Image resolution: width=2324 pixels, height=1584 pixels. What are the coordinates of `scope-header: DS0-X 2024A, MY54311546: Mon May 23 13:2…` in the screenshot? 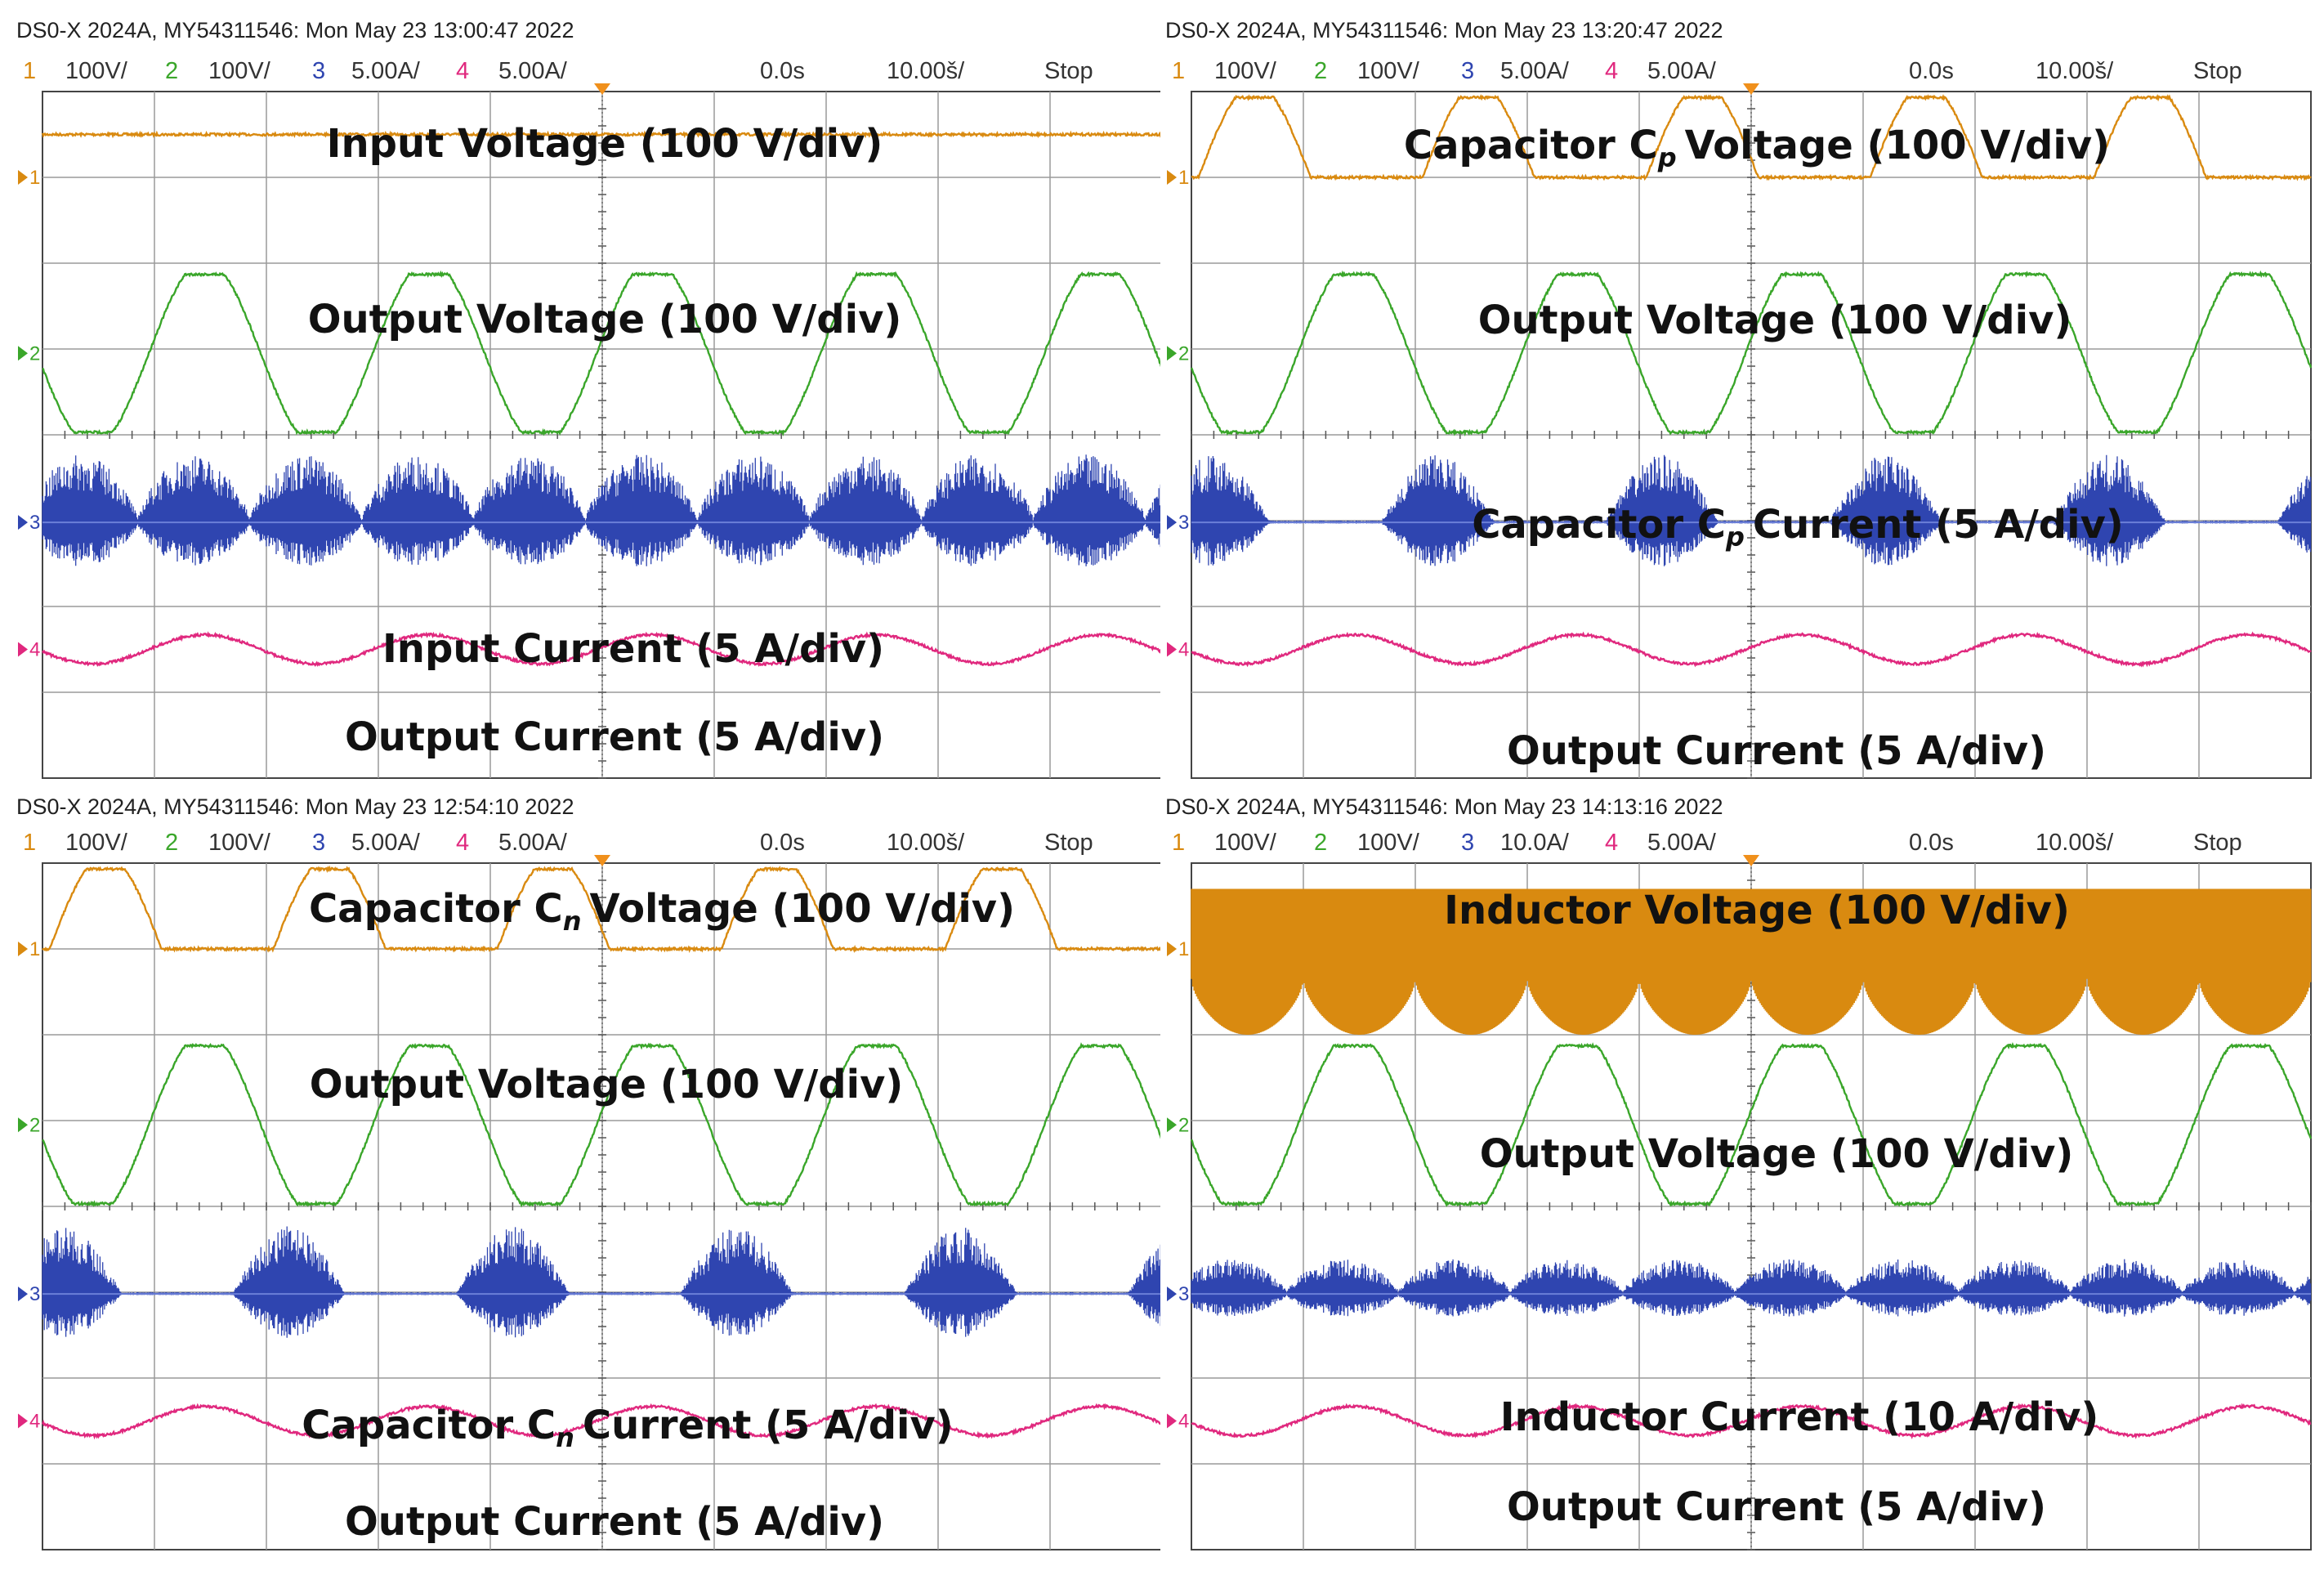 It's located at (1444, 30).